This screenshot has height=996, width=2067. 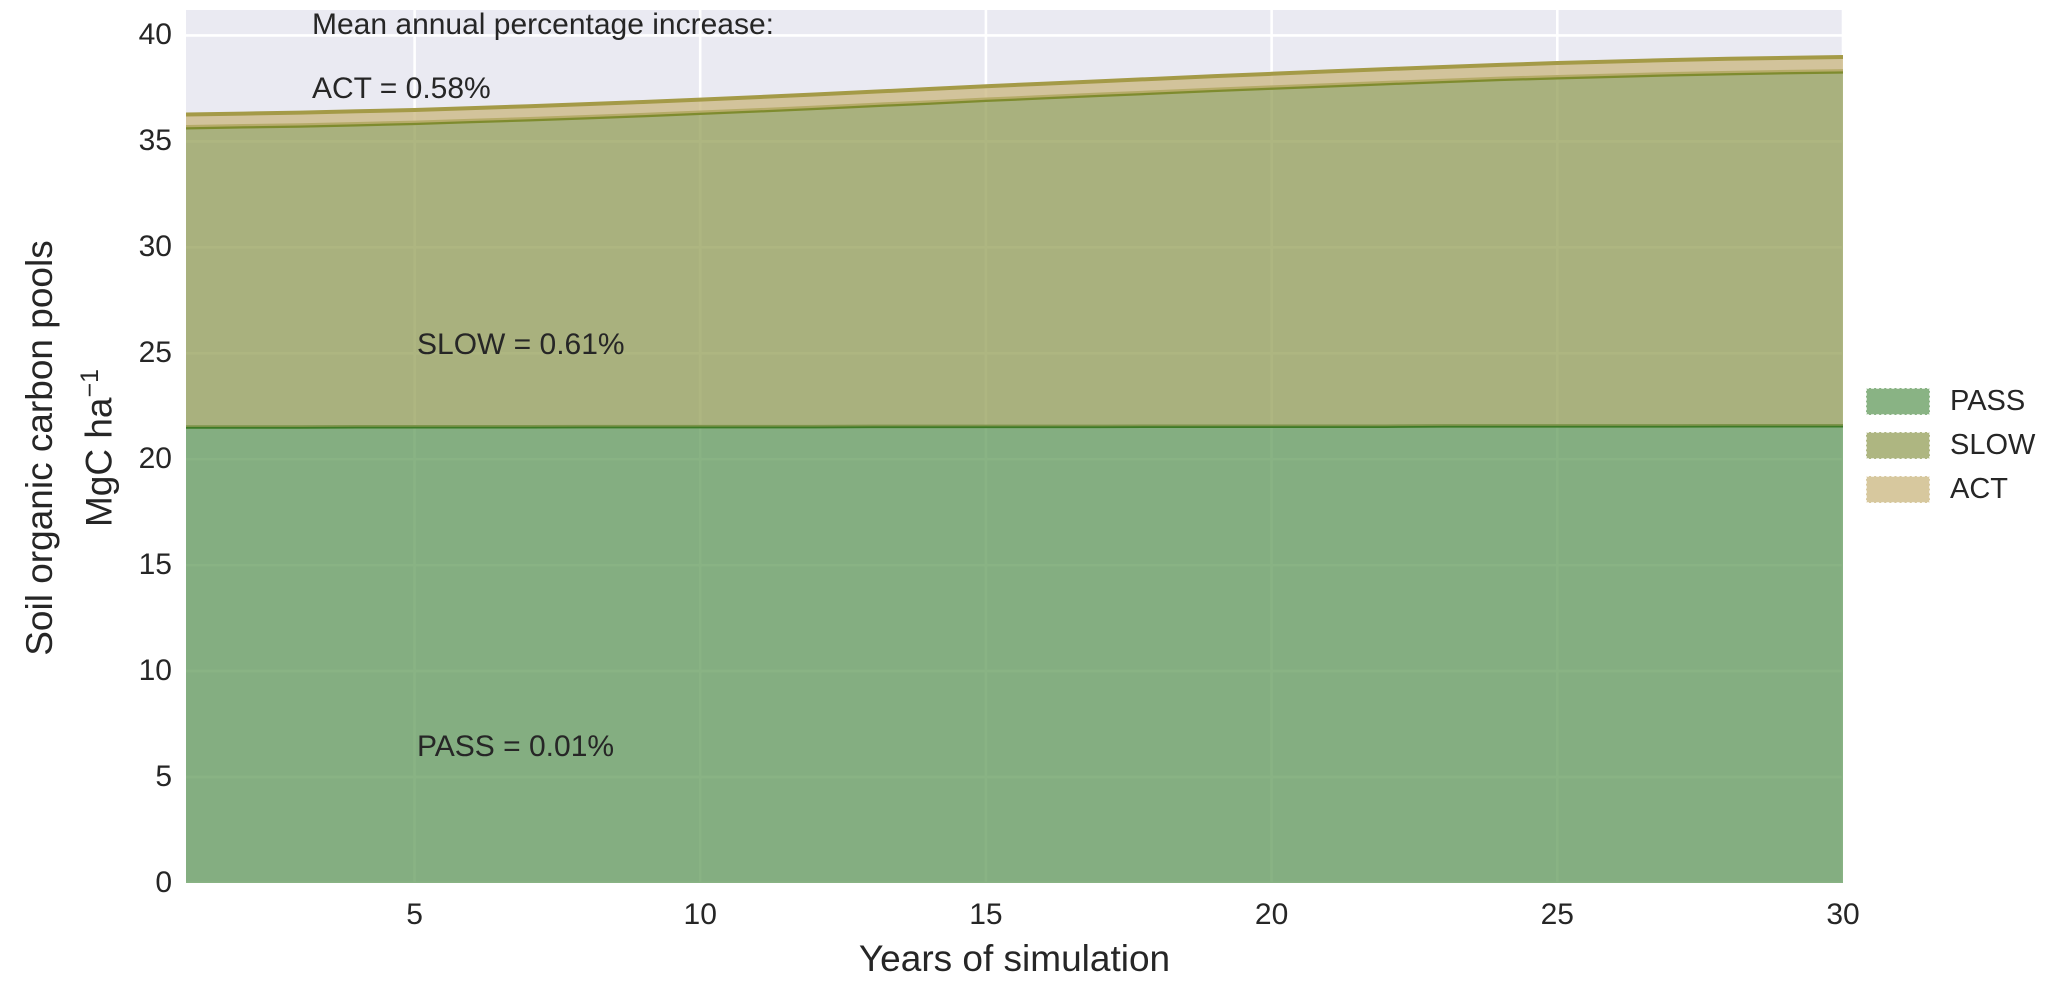 I want to click on legend-item-act: ACT, so click(x=1950, y=489).